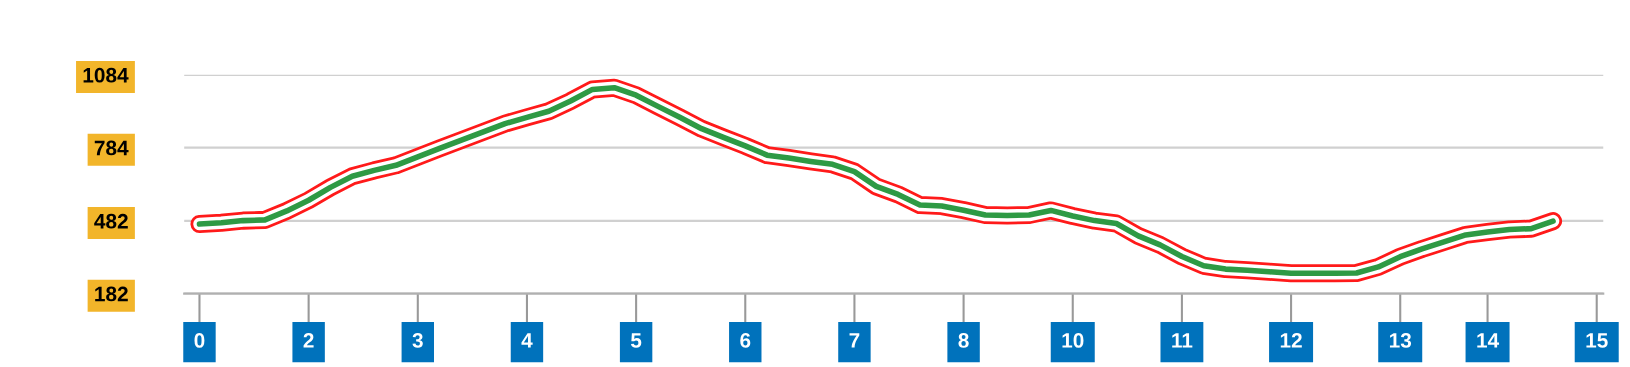  What do you see at coordinates (745, 340) in the screenshot?
I see `x-tick-label: 6` at bounding box center [745, 340].